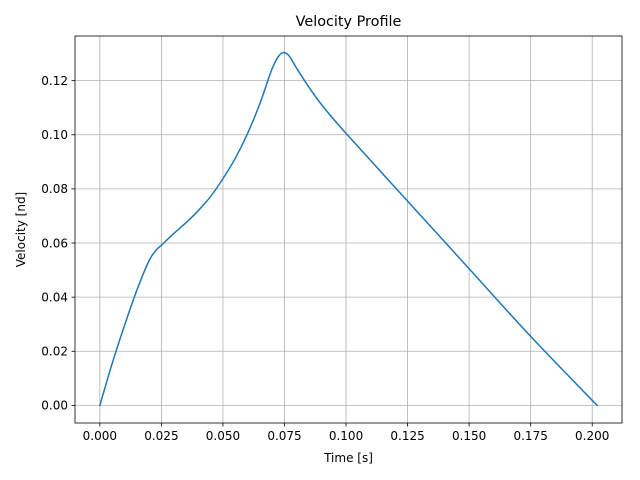 Image resolution: width=640 pixels, height=480 pixels. I want to click on y-tick-label: 0.00, so click(54, 406).